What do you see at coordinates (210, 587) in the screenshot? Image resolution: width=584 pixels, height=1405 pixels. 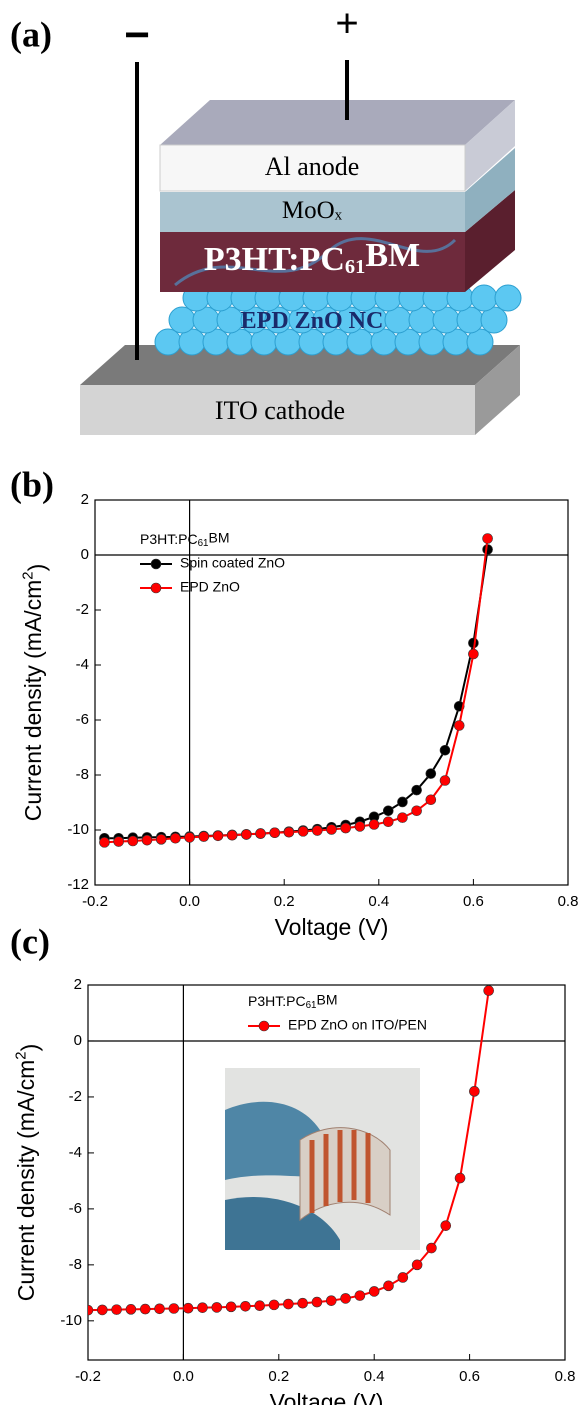 I see `legend-label: EPD ZnO` at bounding box center [210, 587].